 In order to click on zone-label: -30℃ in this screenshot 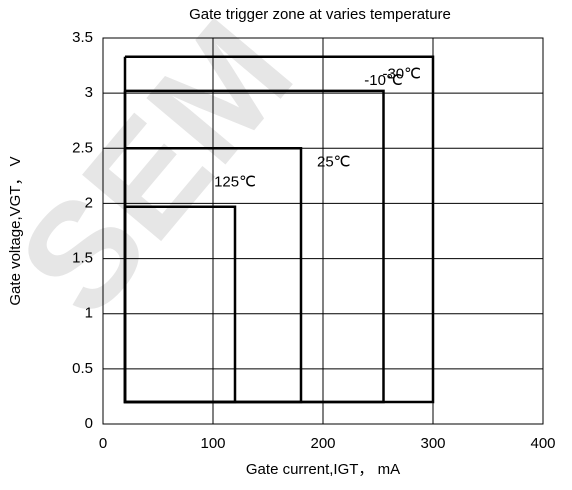, I will do `click(401, 74)`.